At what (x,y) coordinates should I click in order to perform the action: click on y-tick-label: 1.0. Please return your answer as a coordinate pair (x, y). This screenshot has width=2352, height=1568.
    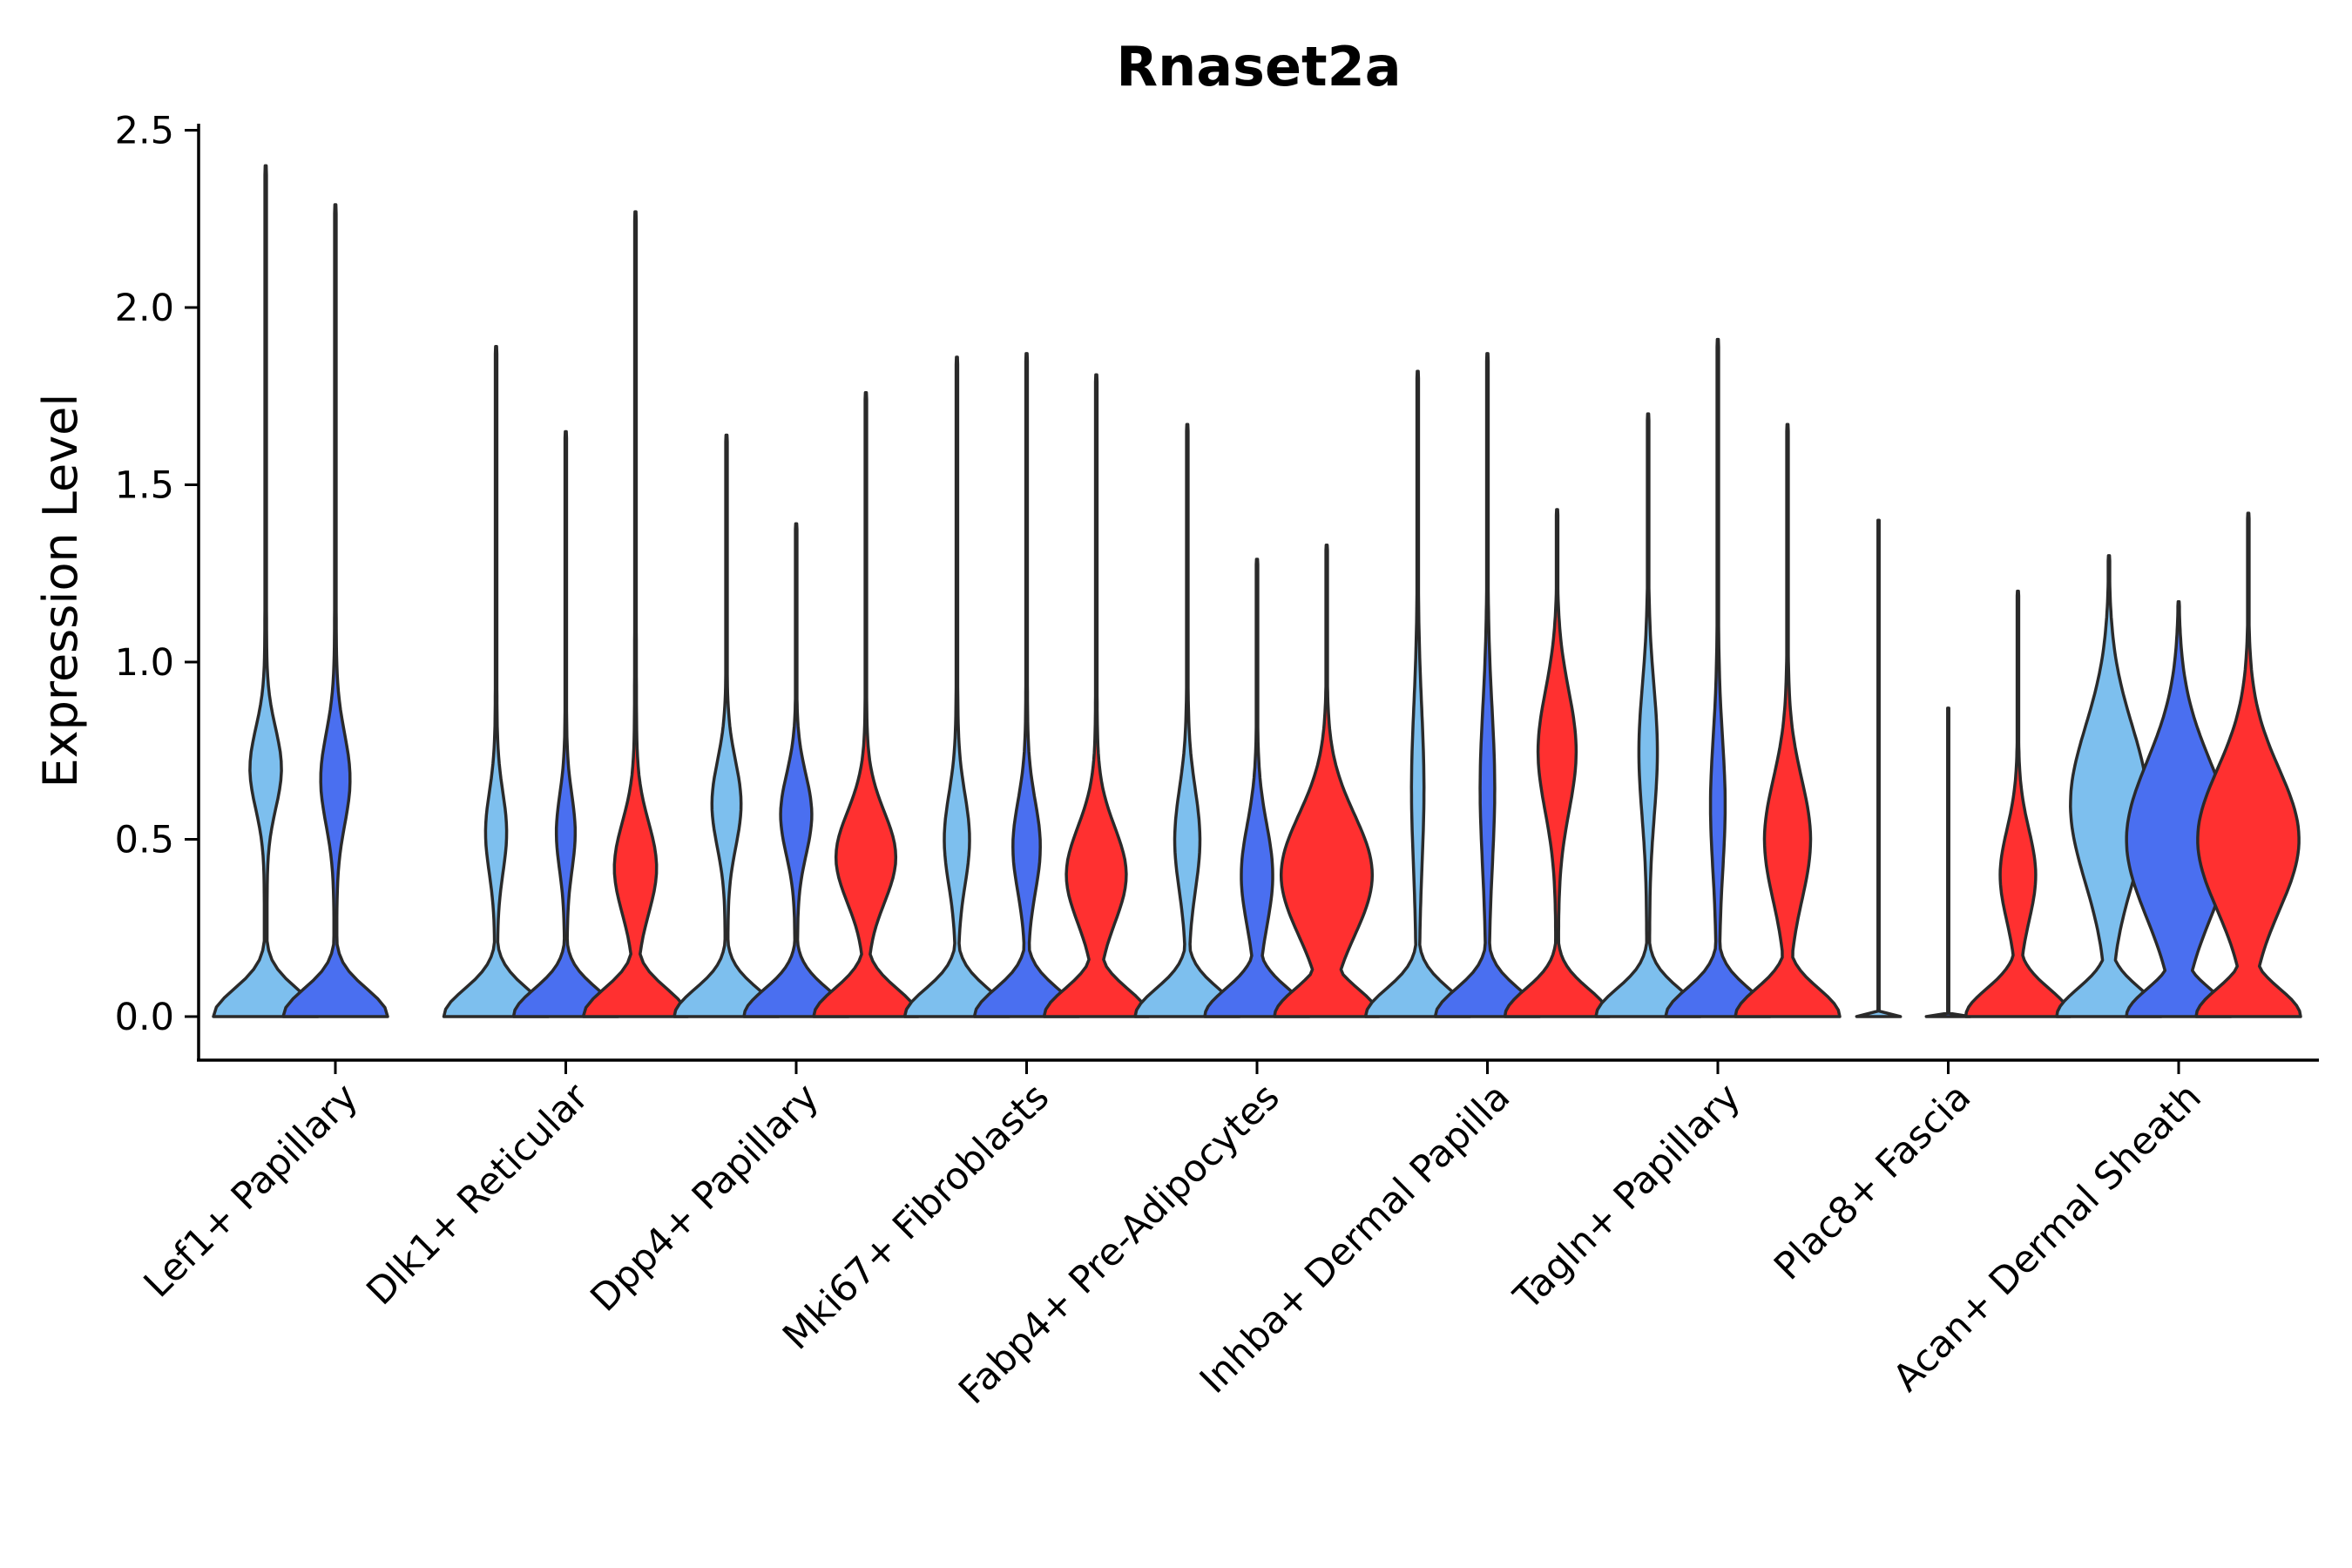
    Looking at the image, I should click on (145, 663).